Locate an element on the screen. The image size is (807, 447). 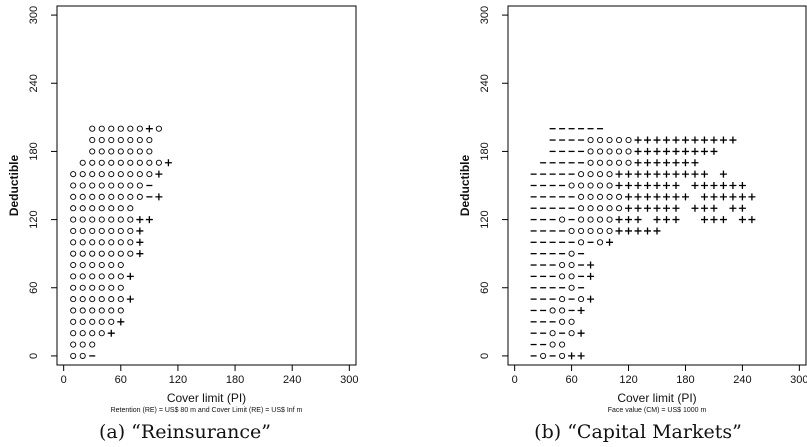
x-tick-label: 0 is located at coordinates (64, 380).